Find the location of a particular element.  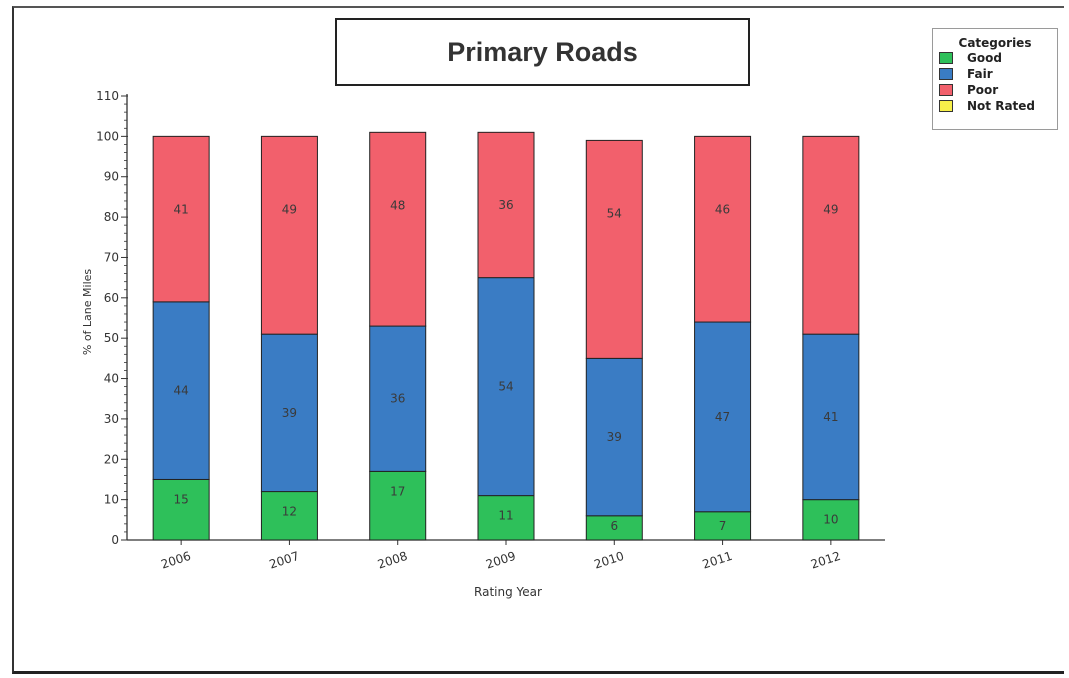

chart-title: Primary Roads is located at coordinates (542, 51).